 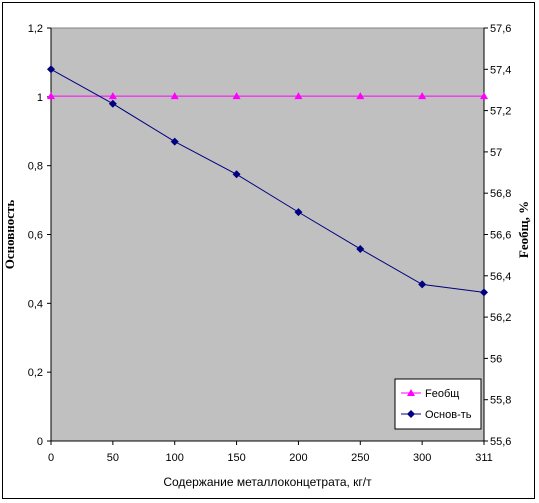 I want to click on y-right-tick-label: 56,4, so click(x=500, y=277).